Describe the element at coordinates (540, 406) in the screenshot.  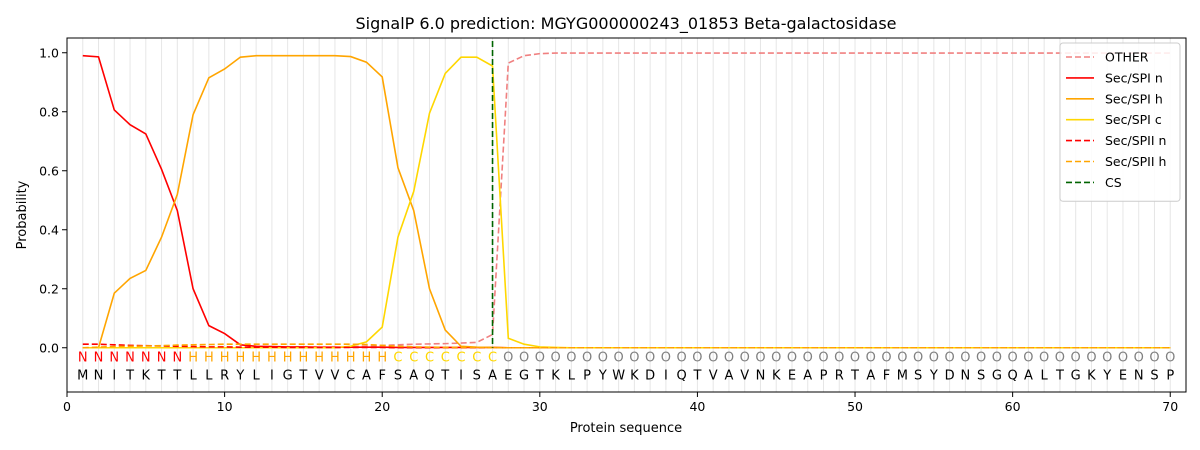
I see `x-tick-label: 30` at that location.